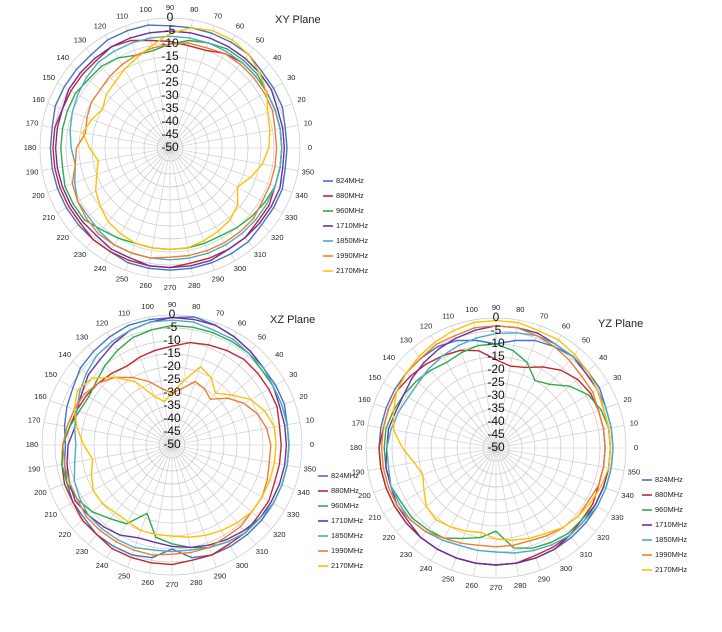 The height and width of the screenshot is (632, 722). Describe the element at coordinates (544, 315) in the screenshot. I see `angle-tick-label: 70` at that location.